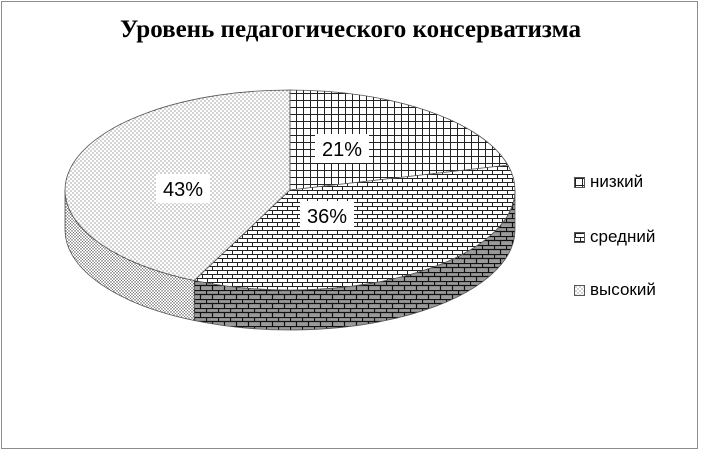 This screenshot has width=701, height=452. Describe the element at coordinates (579, 182) in the screenshot. I see `legend-swatch-grid` at that location.